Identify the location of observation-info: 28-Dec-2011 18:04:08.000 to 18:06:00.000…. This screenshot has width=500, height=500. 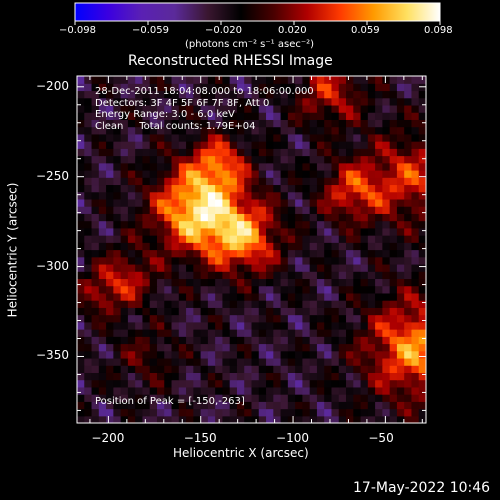
(204, 109).